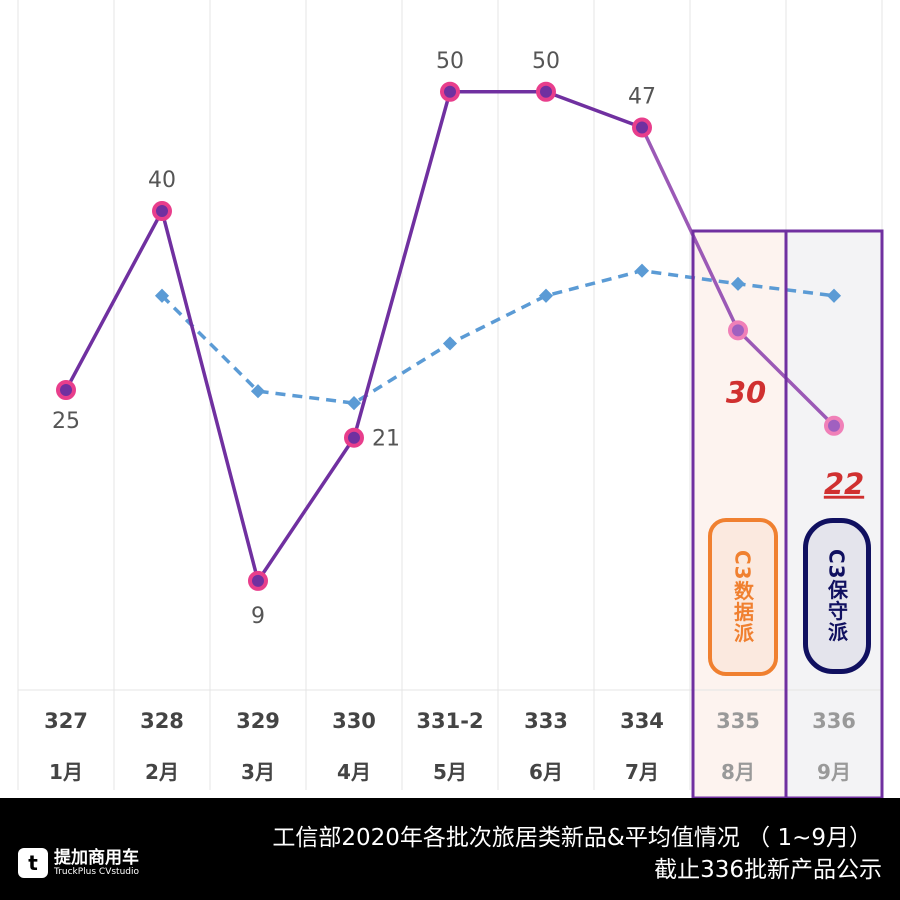 This screenshot has height=900, width=900. Describe the element at coordinates (258, 721) in the screenshot. I see `x-tick-label: 329` at that location.